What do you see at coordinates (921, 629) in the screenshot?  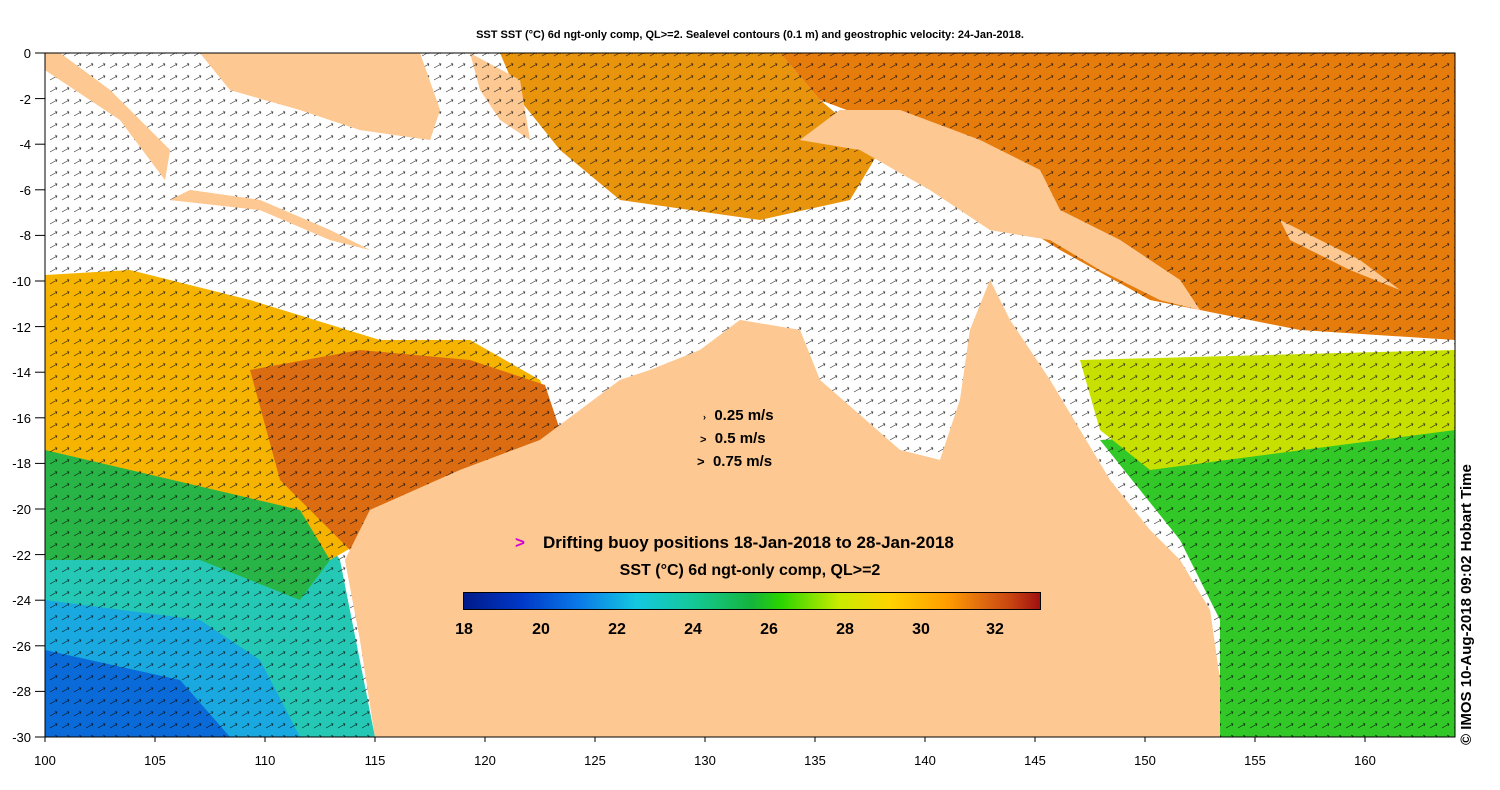 I see `colorbar-tick: 30` at bounding box center [921, 629].